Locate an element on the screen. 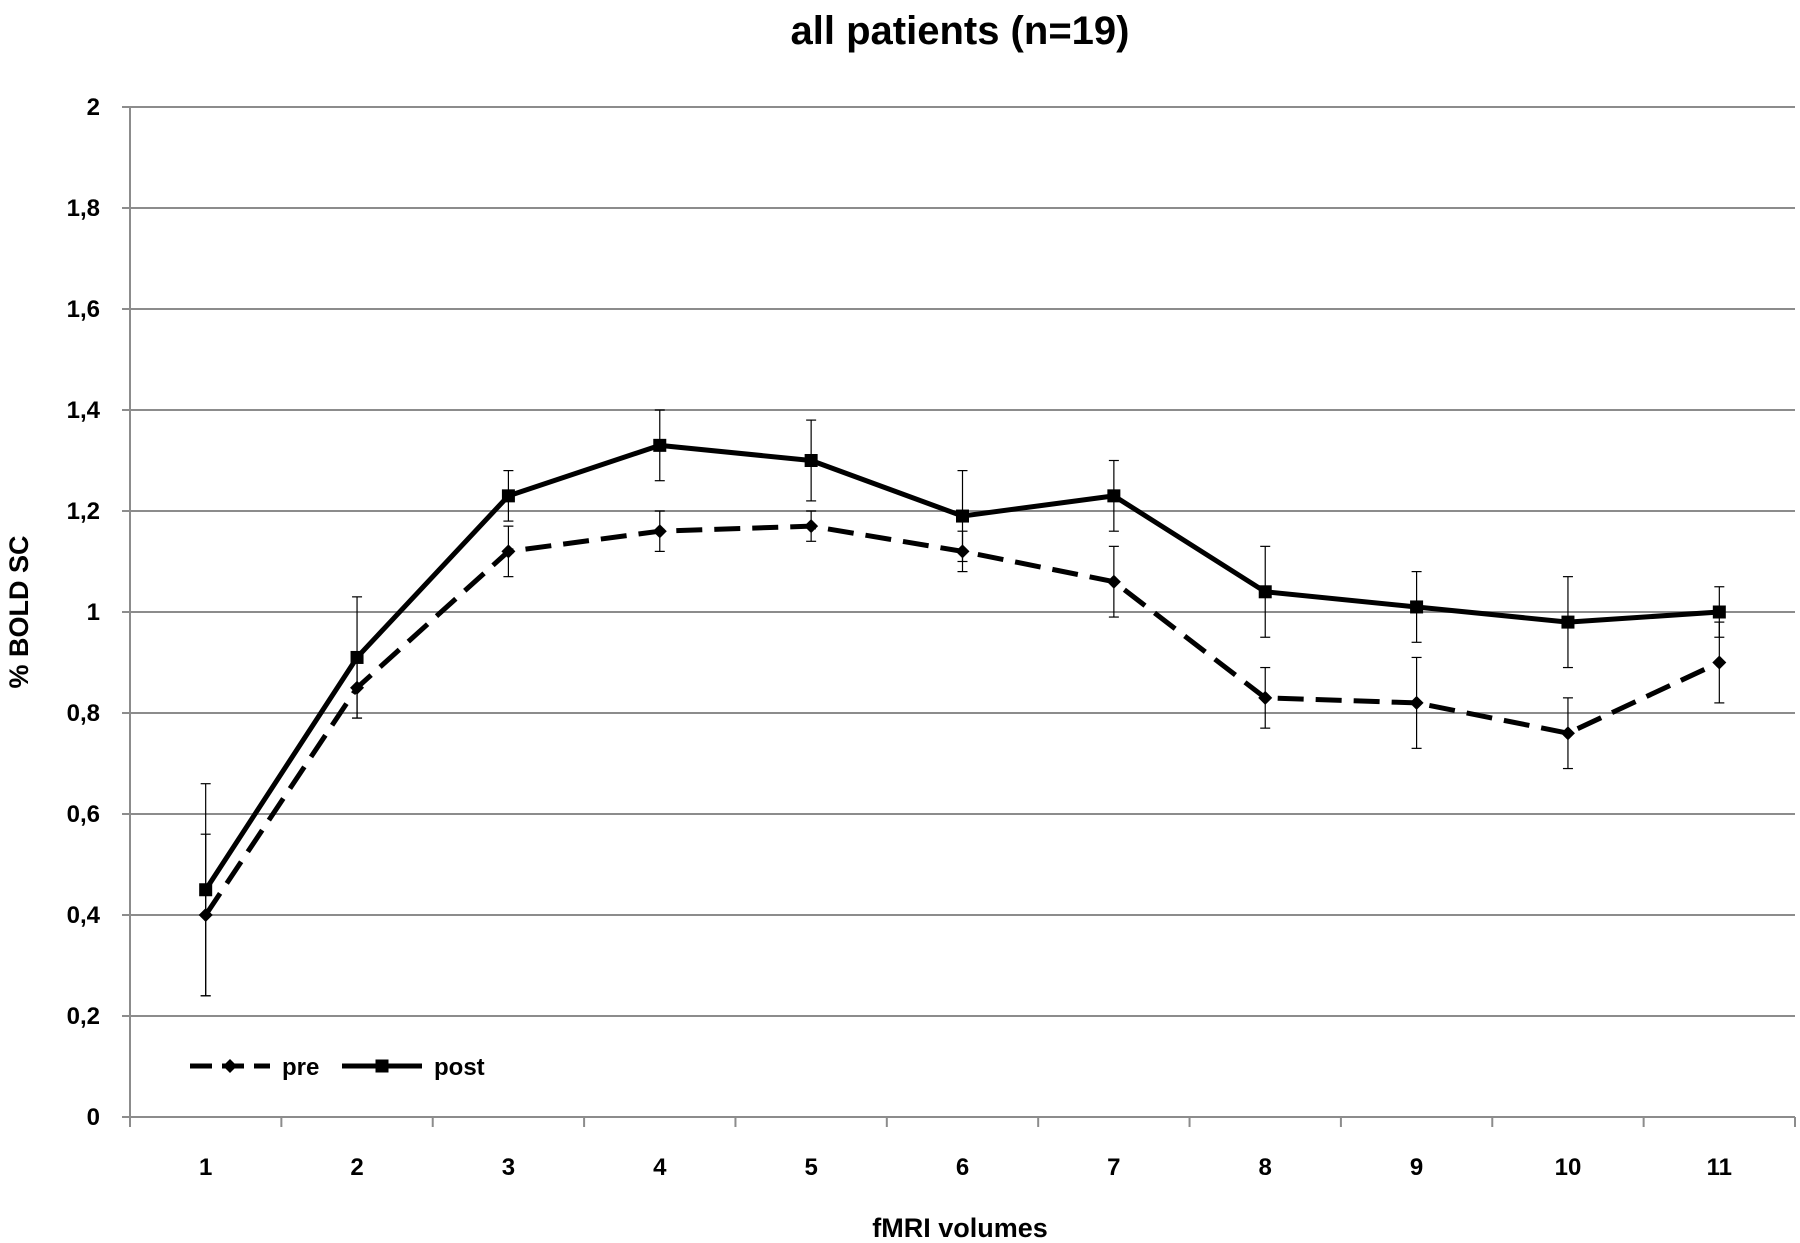  x-tick-label: 9 is located at coordinates (1416, 1167).